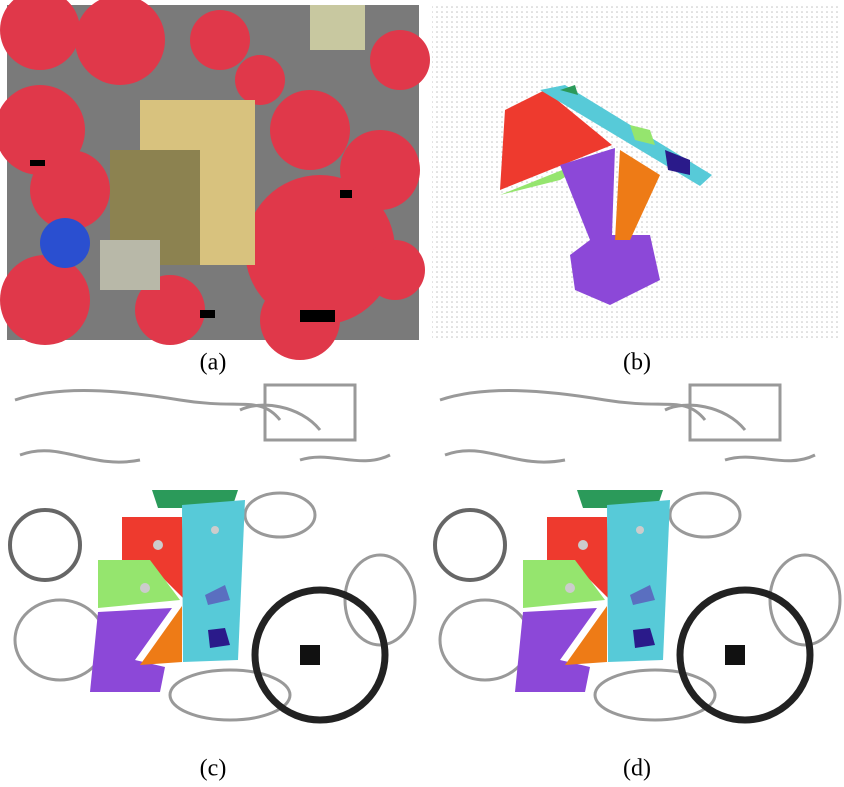  Describe the element at coordinates (637, 769) in the screenshot. I see `caption: (d)` at that location.